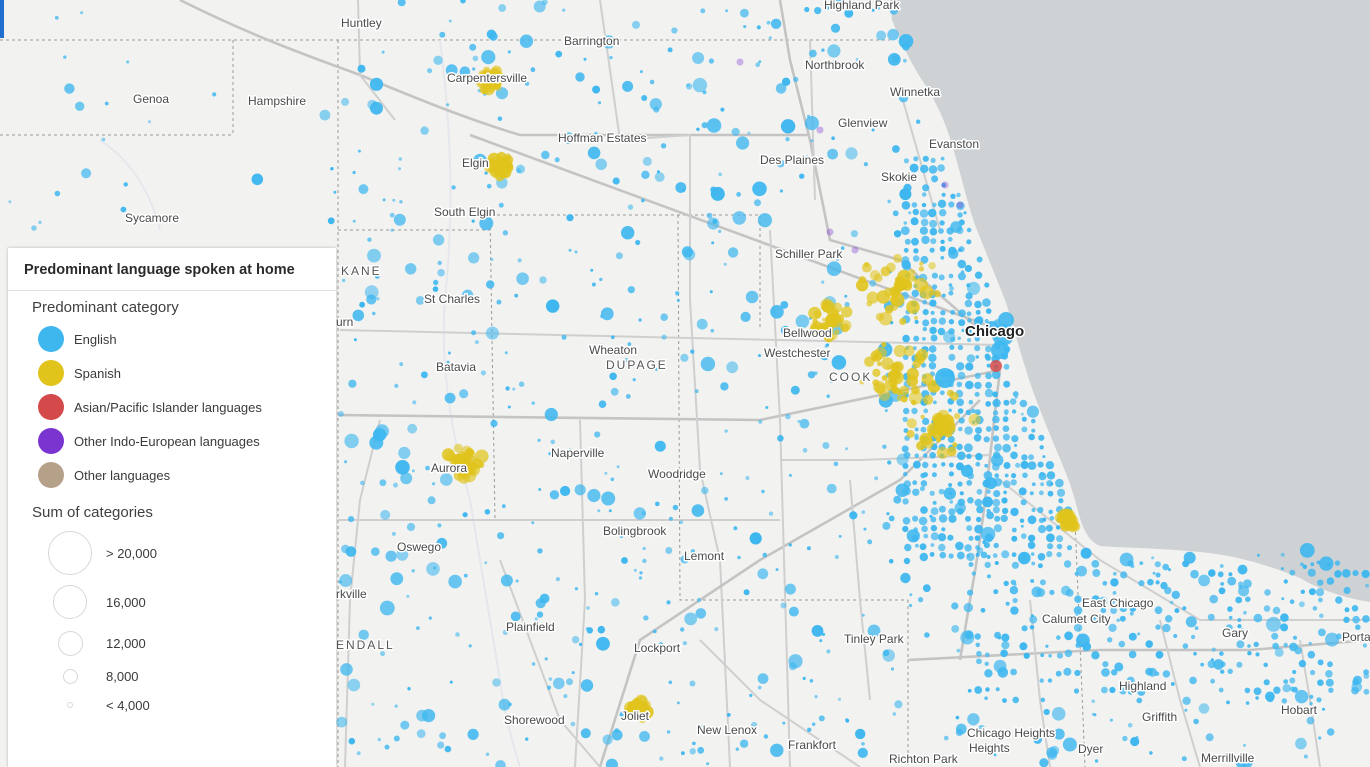  What do you see at coordinates (591, 41) in the screenshot?
I see `label-barrington: Barrington` at bounding box center [591, 41].